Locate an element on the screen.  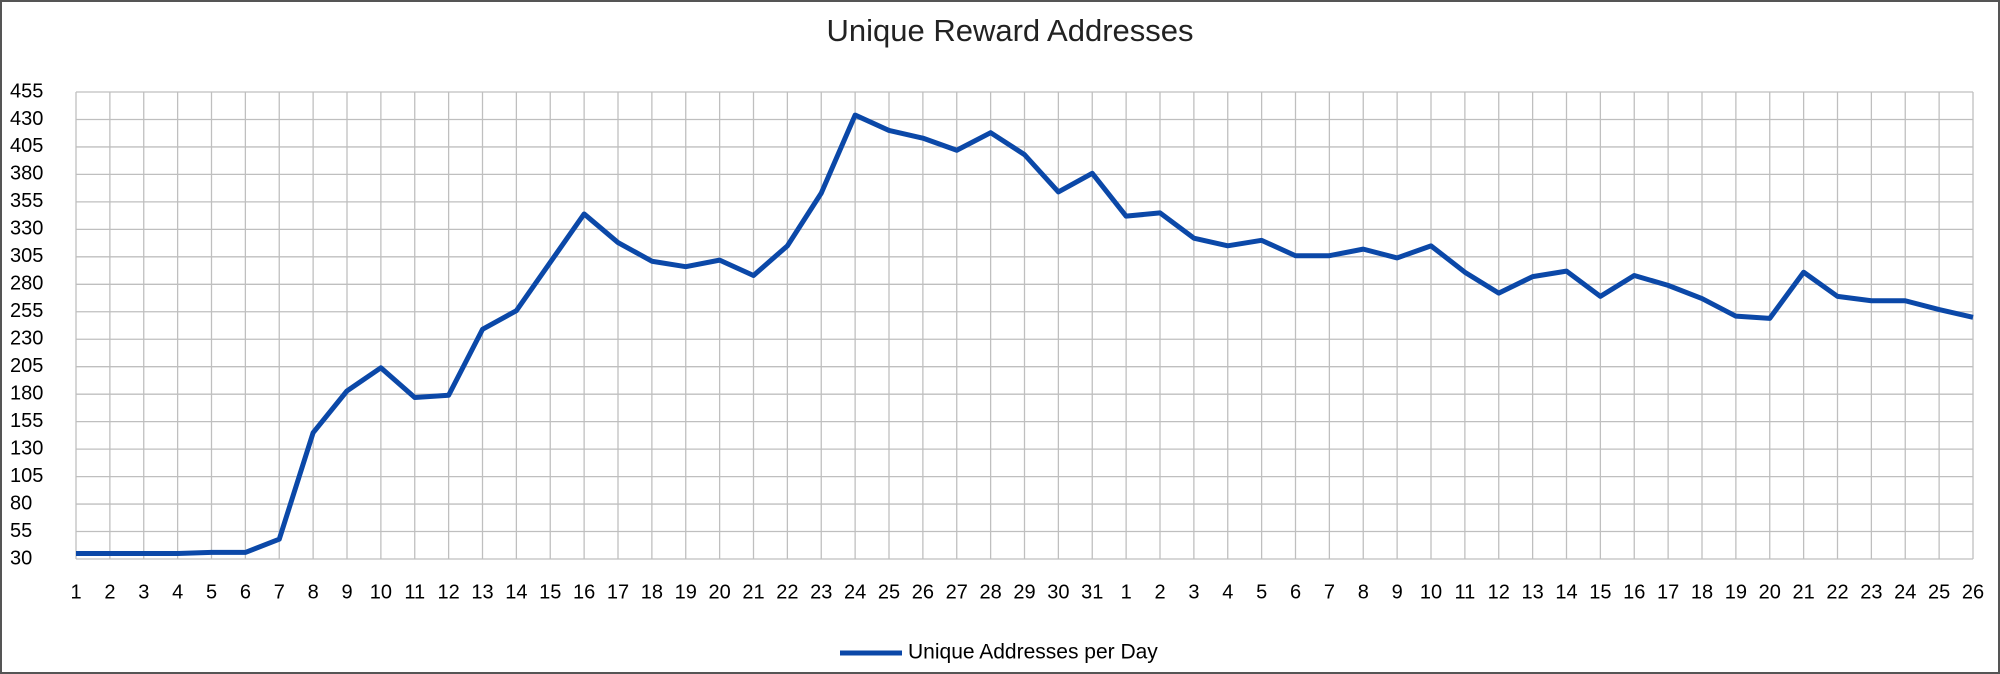
y-tick-label: 55 is located at coordinates (21, 531).